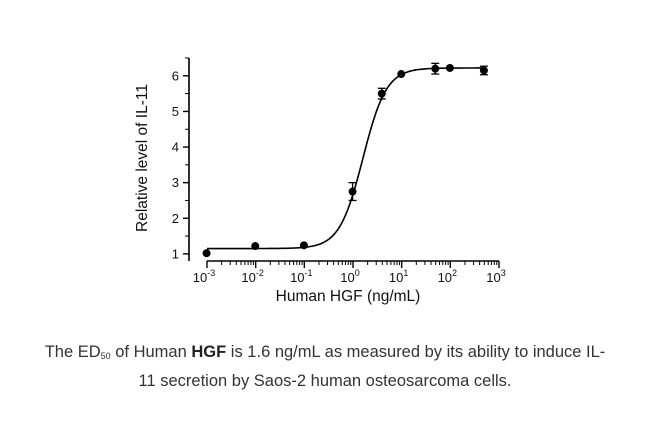 The width and height of the screenshot is (650, 445). What do you see at coordinates (175, 182) in the screenshot?
I see `y-tick-label: 3` at bounding box center [175, 182].